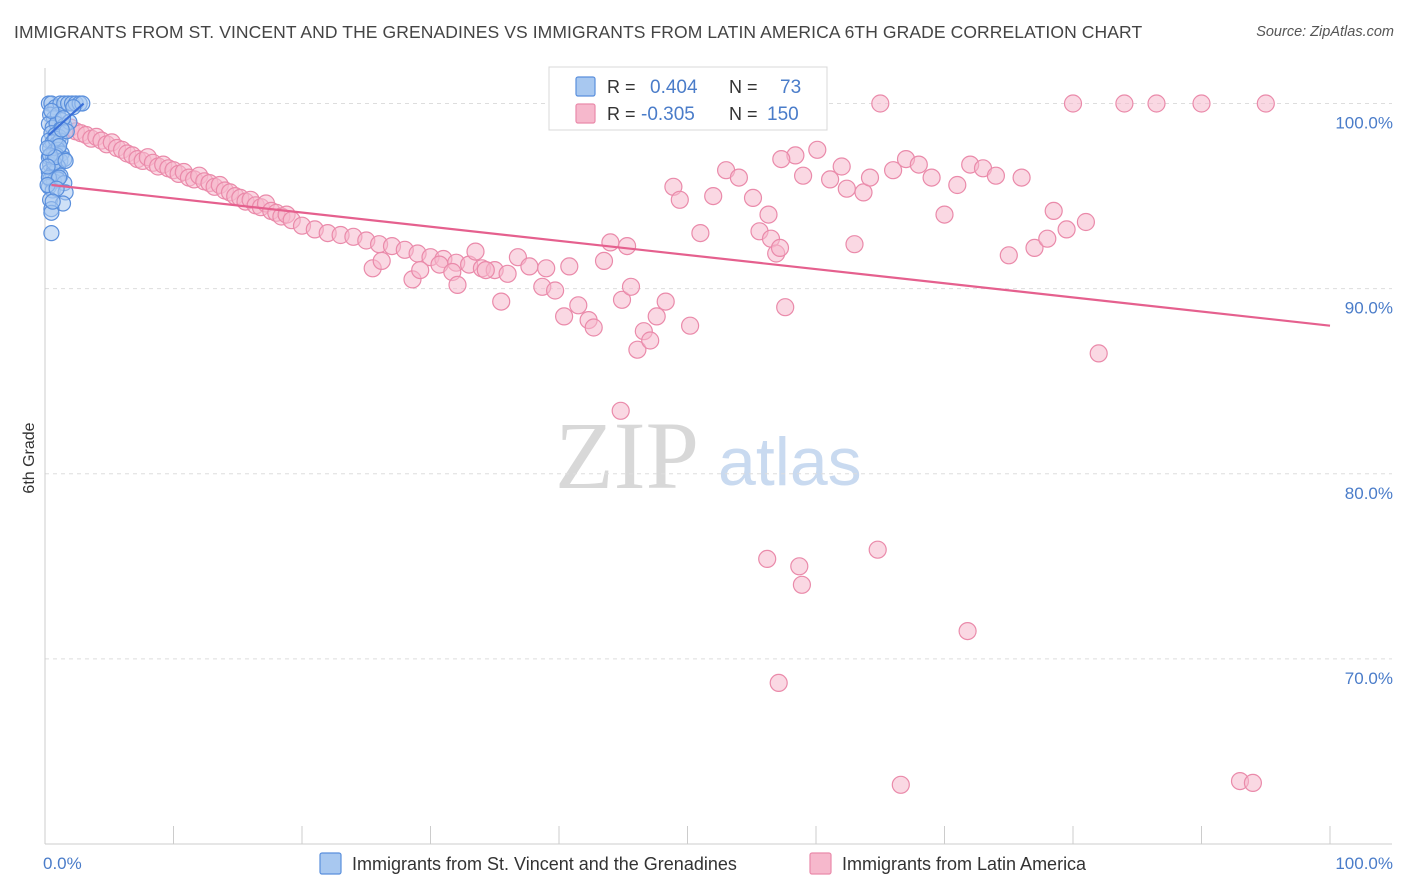 The width and height of the screenshot is (1406, 892). Describe the element at coordinates (820, 863) in the screenshot. I see `legend-pink-swatch` at that location.